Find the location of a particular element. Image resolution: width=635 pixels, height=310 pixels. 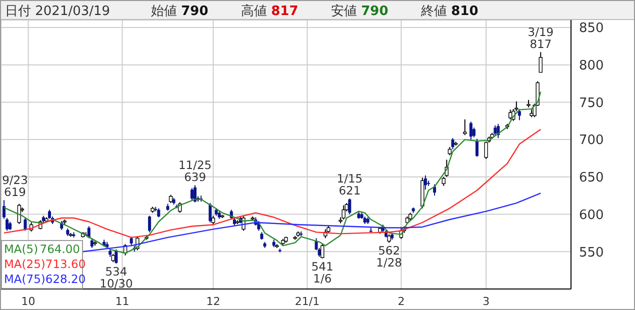

annotation: 562 1/28 is located at coordinates (389, 257).